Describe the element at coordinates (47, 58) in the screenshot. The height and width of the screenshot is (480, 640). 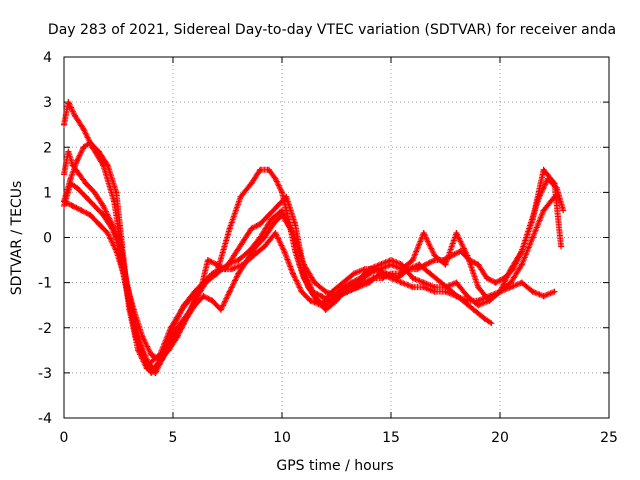
I see `y-tick-label: 4` at that location.